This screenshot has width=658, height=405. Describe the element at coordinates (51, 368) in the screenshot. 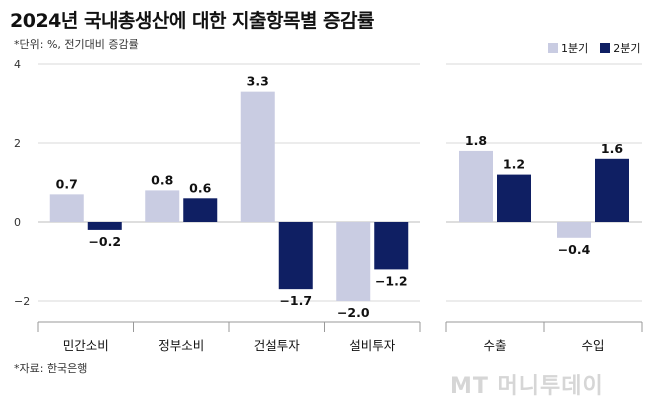

I see `source-note: *자료: 한국은행` at that location.